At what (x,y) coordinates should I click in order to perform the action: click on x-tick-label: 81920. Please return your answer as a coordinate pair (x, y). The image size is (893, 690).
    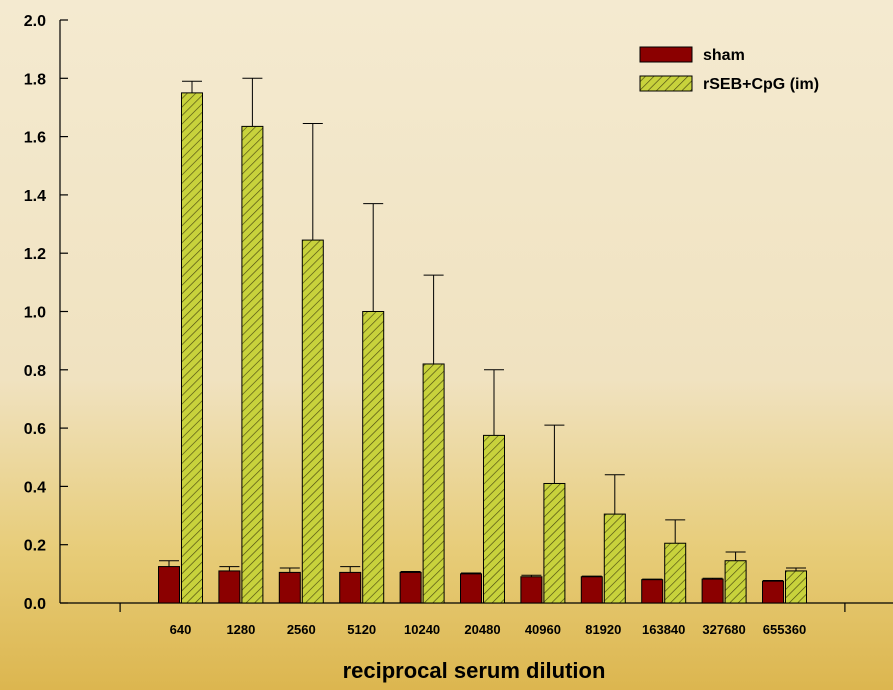
    Looking at the image, I should click on (603, 629).